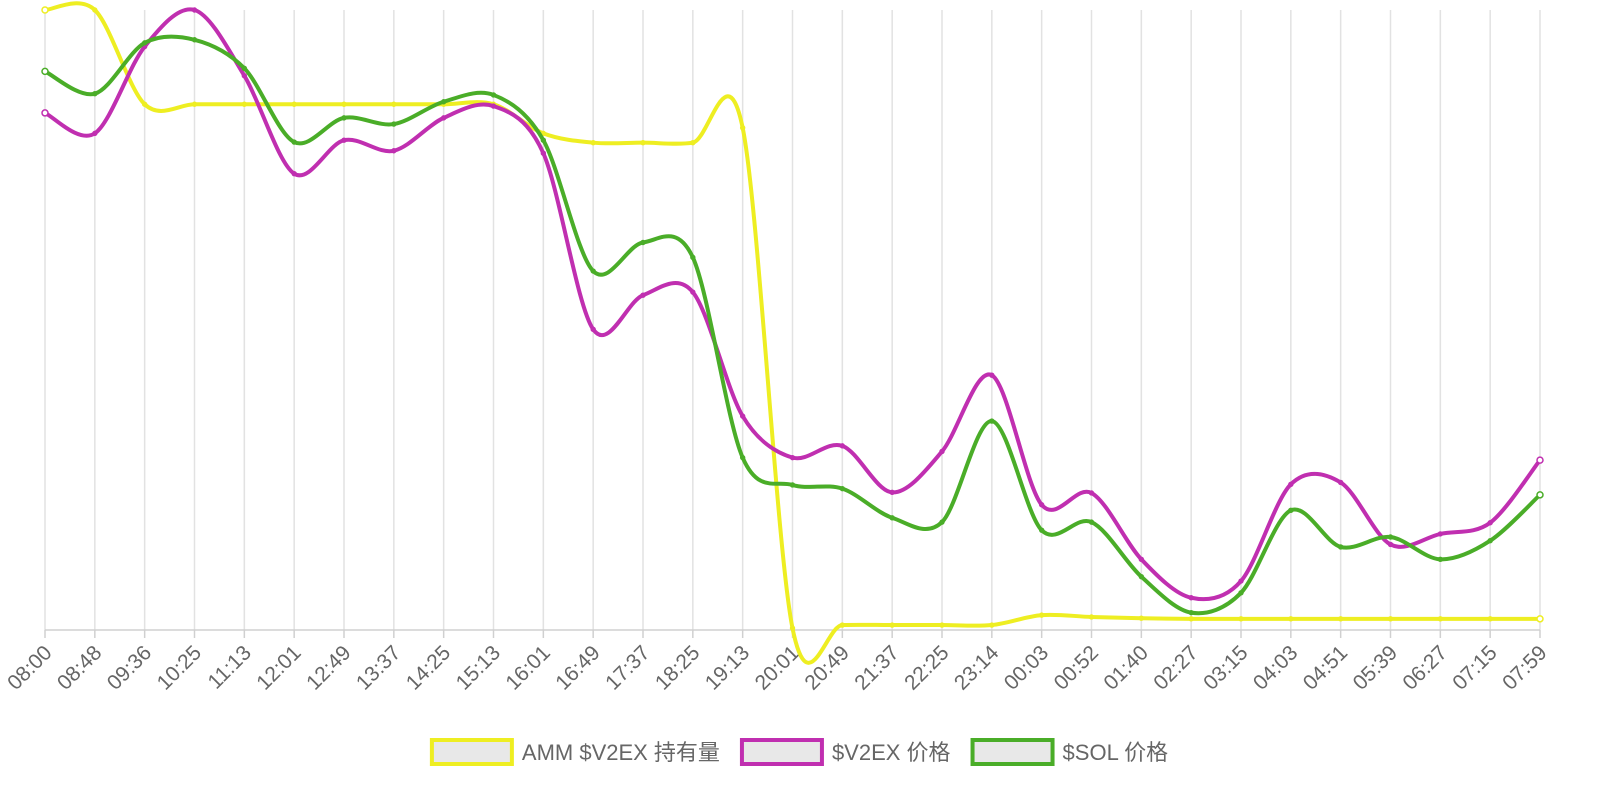  What do you see at coordinates (230, 667) in the screenshot?
I see `x-tick-label: 11:13` at bounding box center [230, 667].